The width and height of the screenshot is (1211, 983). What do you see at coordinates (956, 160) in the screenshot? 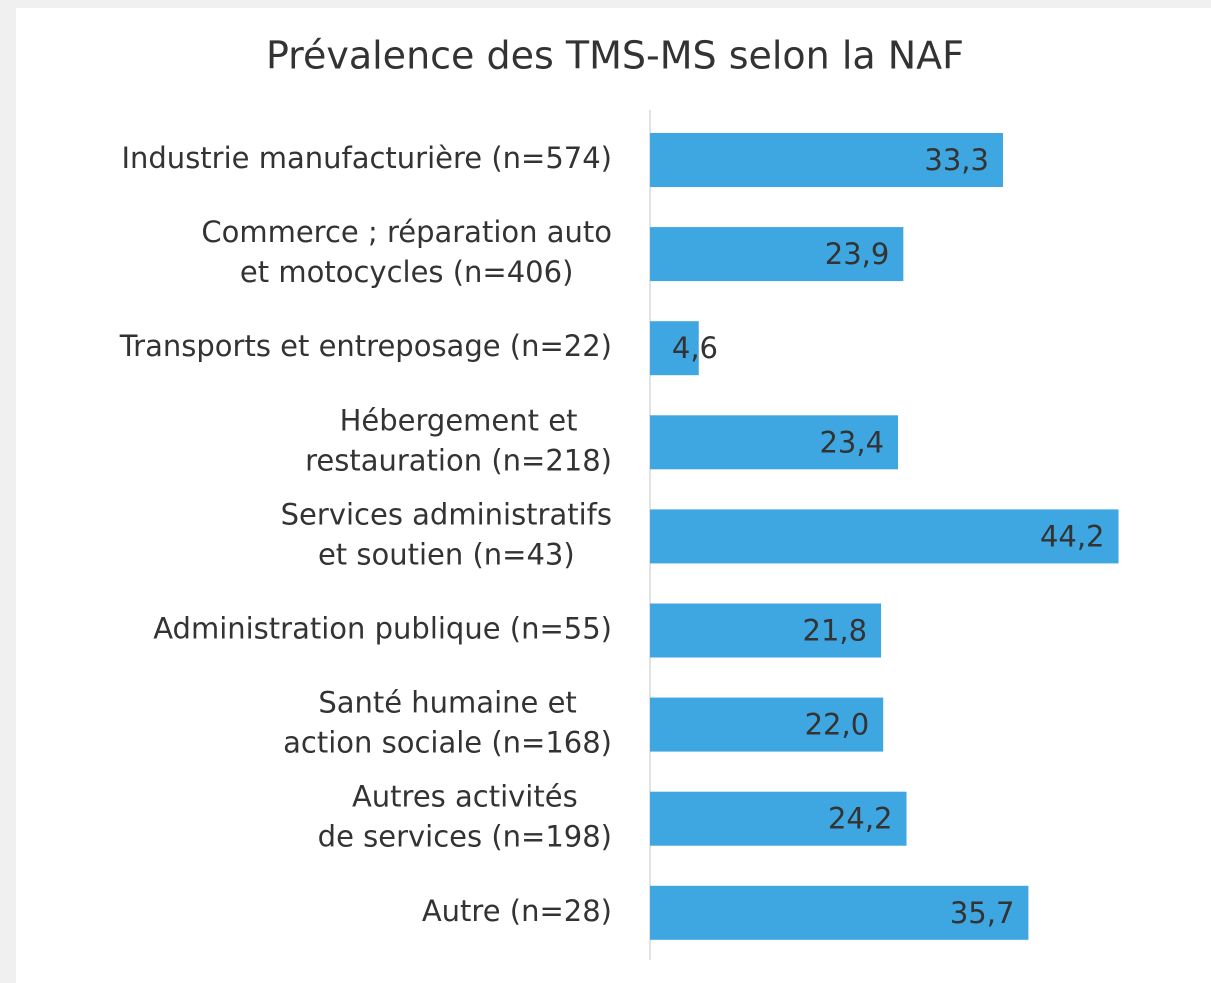
I see `value-label: 33,3` at bounding box center [956, 160].